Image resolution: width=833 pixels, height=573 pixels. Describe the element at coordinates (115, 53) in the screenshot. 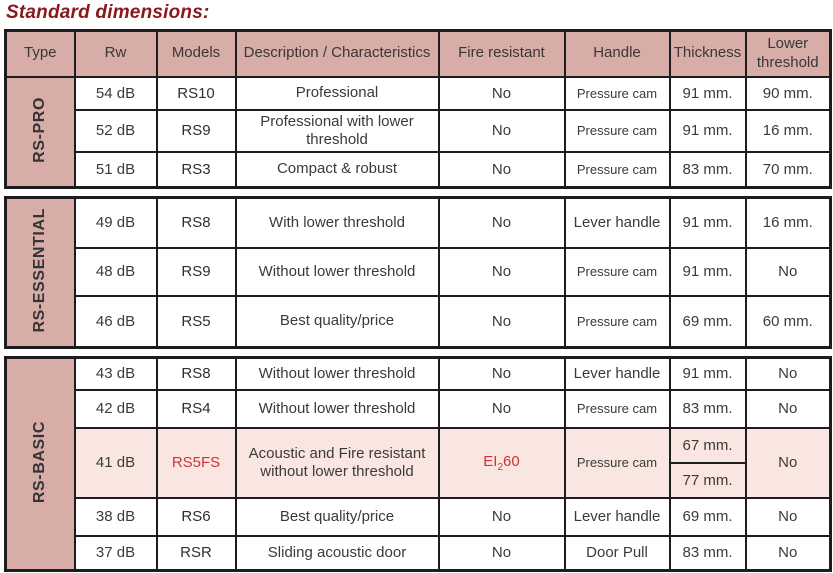

I see `col-header-rw: Rw` at that location.